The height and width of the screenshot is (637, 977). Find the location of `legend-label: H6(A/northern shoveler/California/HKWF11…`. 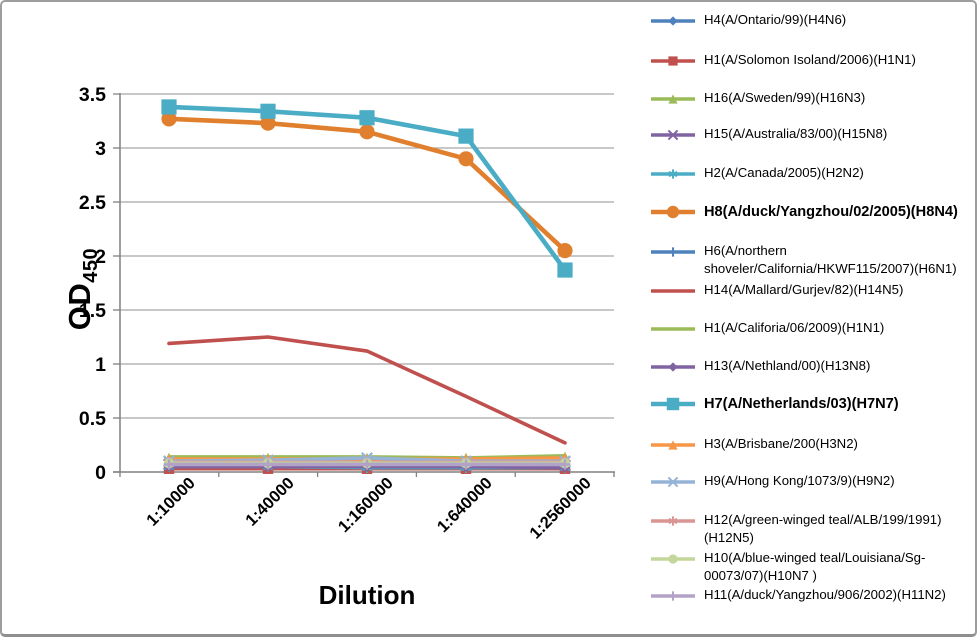

legend-label: H6(A/northern shoveler/California/HKWF11… is located at coordinates (830, 260).